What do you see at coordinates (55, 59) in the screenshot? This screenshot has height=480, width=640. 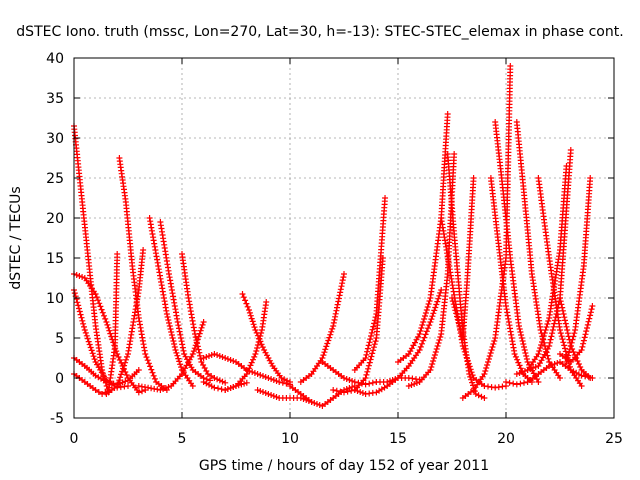 I see `y-tick-label: 40` at bounding box center [55, 59].